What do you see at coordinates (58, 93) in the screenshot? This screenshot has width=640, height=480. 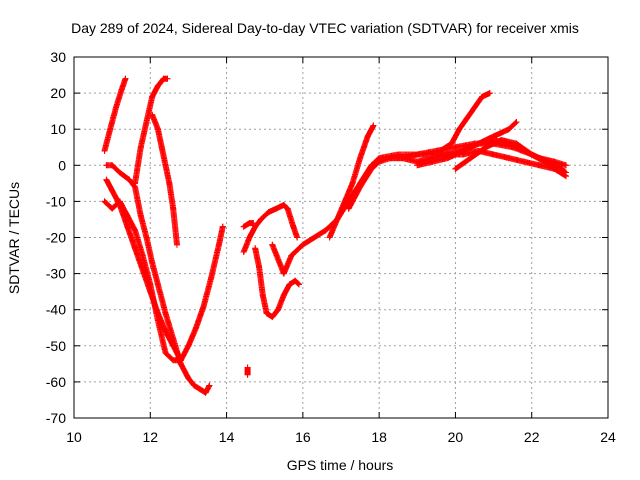 I see `y-tick-label: 20` at bounding box center [58, 93].